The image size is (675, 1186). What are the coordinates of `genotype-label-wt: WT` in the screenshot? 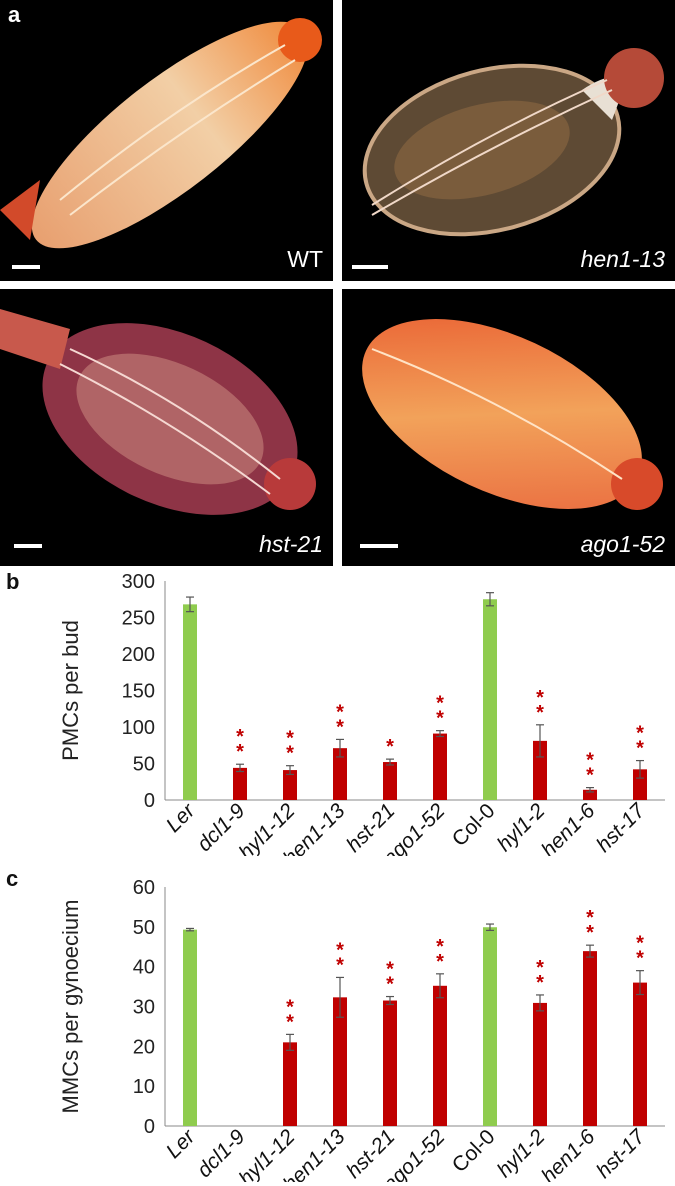 It's located at (305, 259).